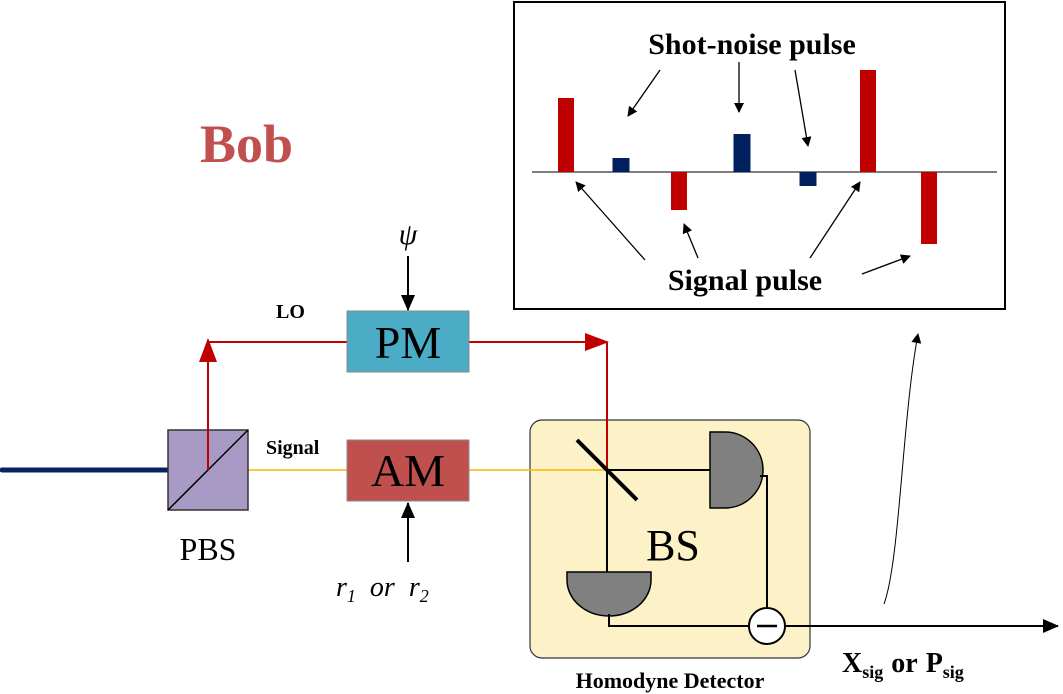 Image resolution: width=1063 pixels, height=694 pixels. Describe the element at coordinates (382, 589) in the screenshot. I see `r-choice-label: r1 or r2` at that location.